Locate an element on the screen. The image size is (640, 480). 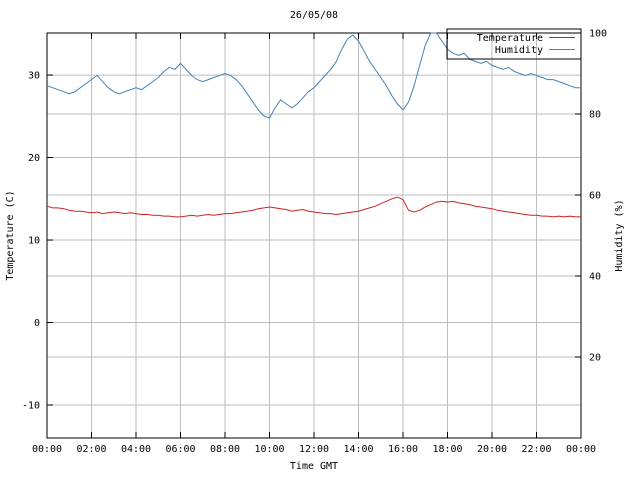
y-left-tick-label: -10 is located at coordinates (31, 406).